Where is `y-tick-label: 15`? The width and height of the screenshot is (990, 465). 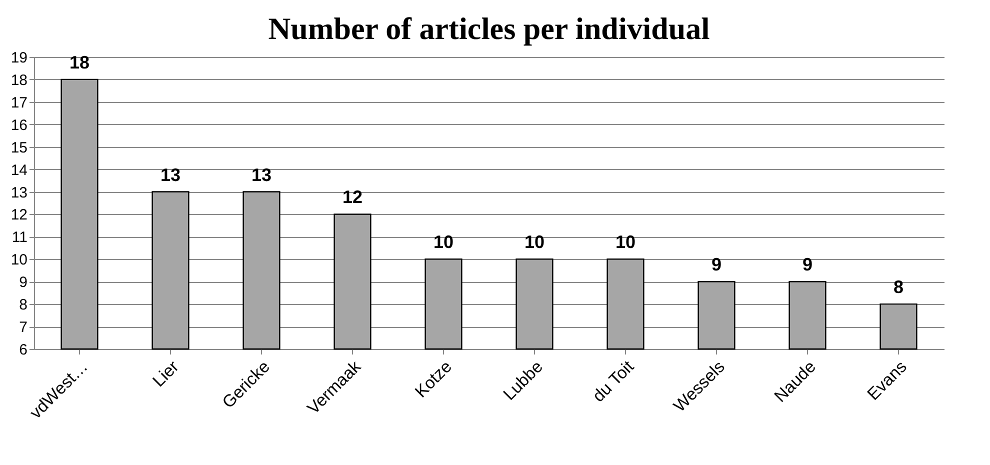
y-tick-label: 15 is located at coordinates (19, 147).